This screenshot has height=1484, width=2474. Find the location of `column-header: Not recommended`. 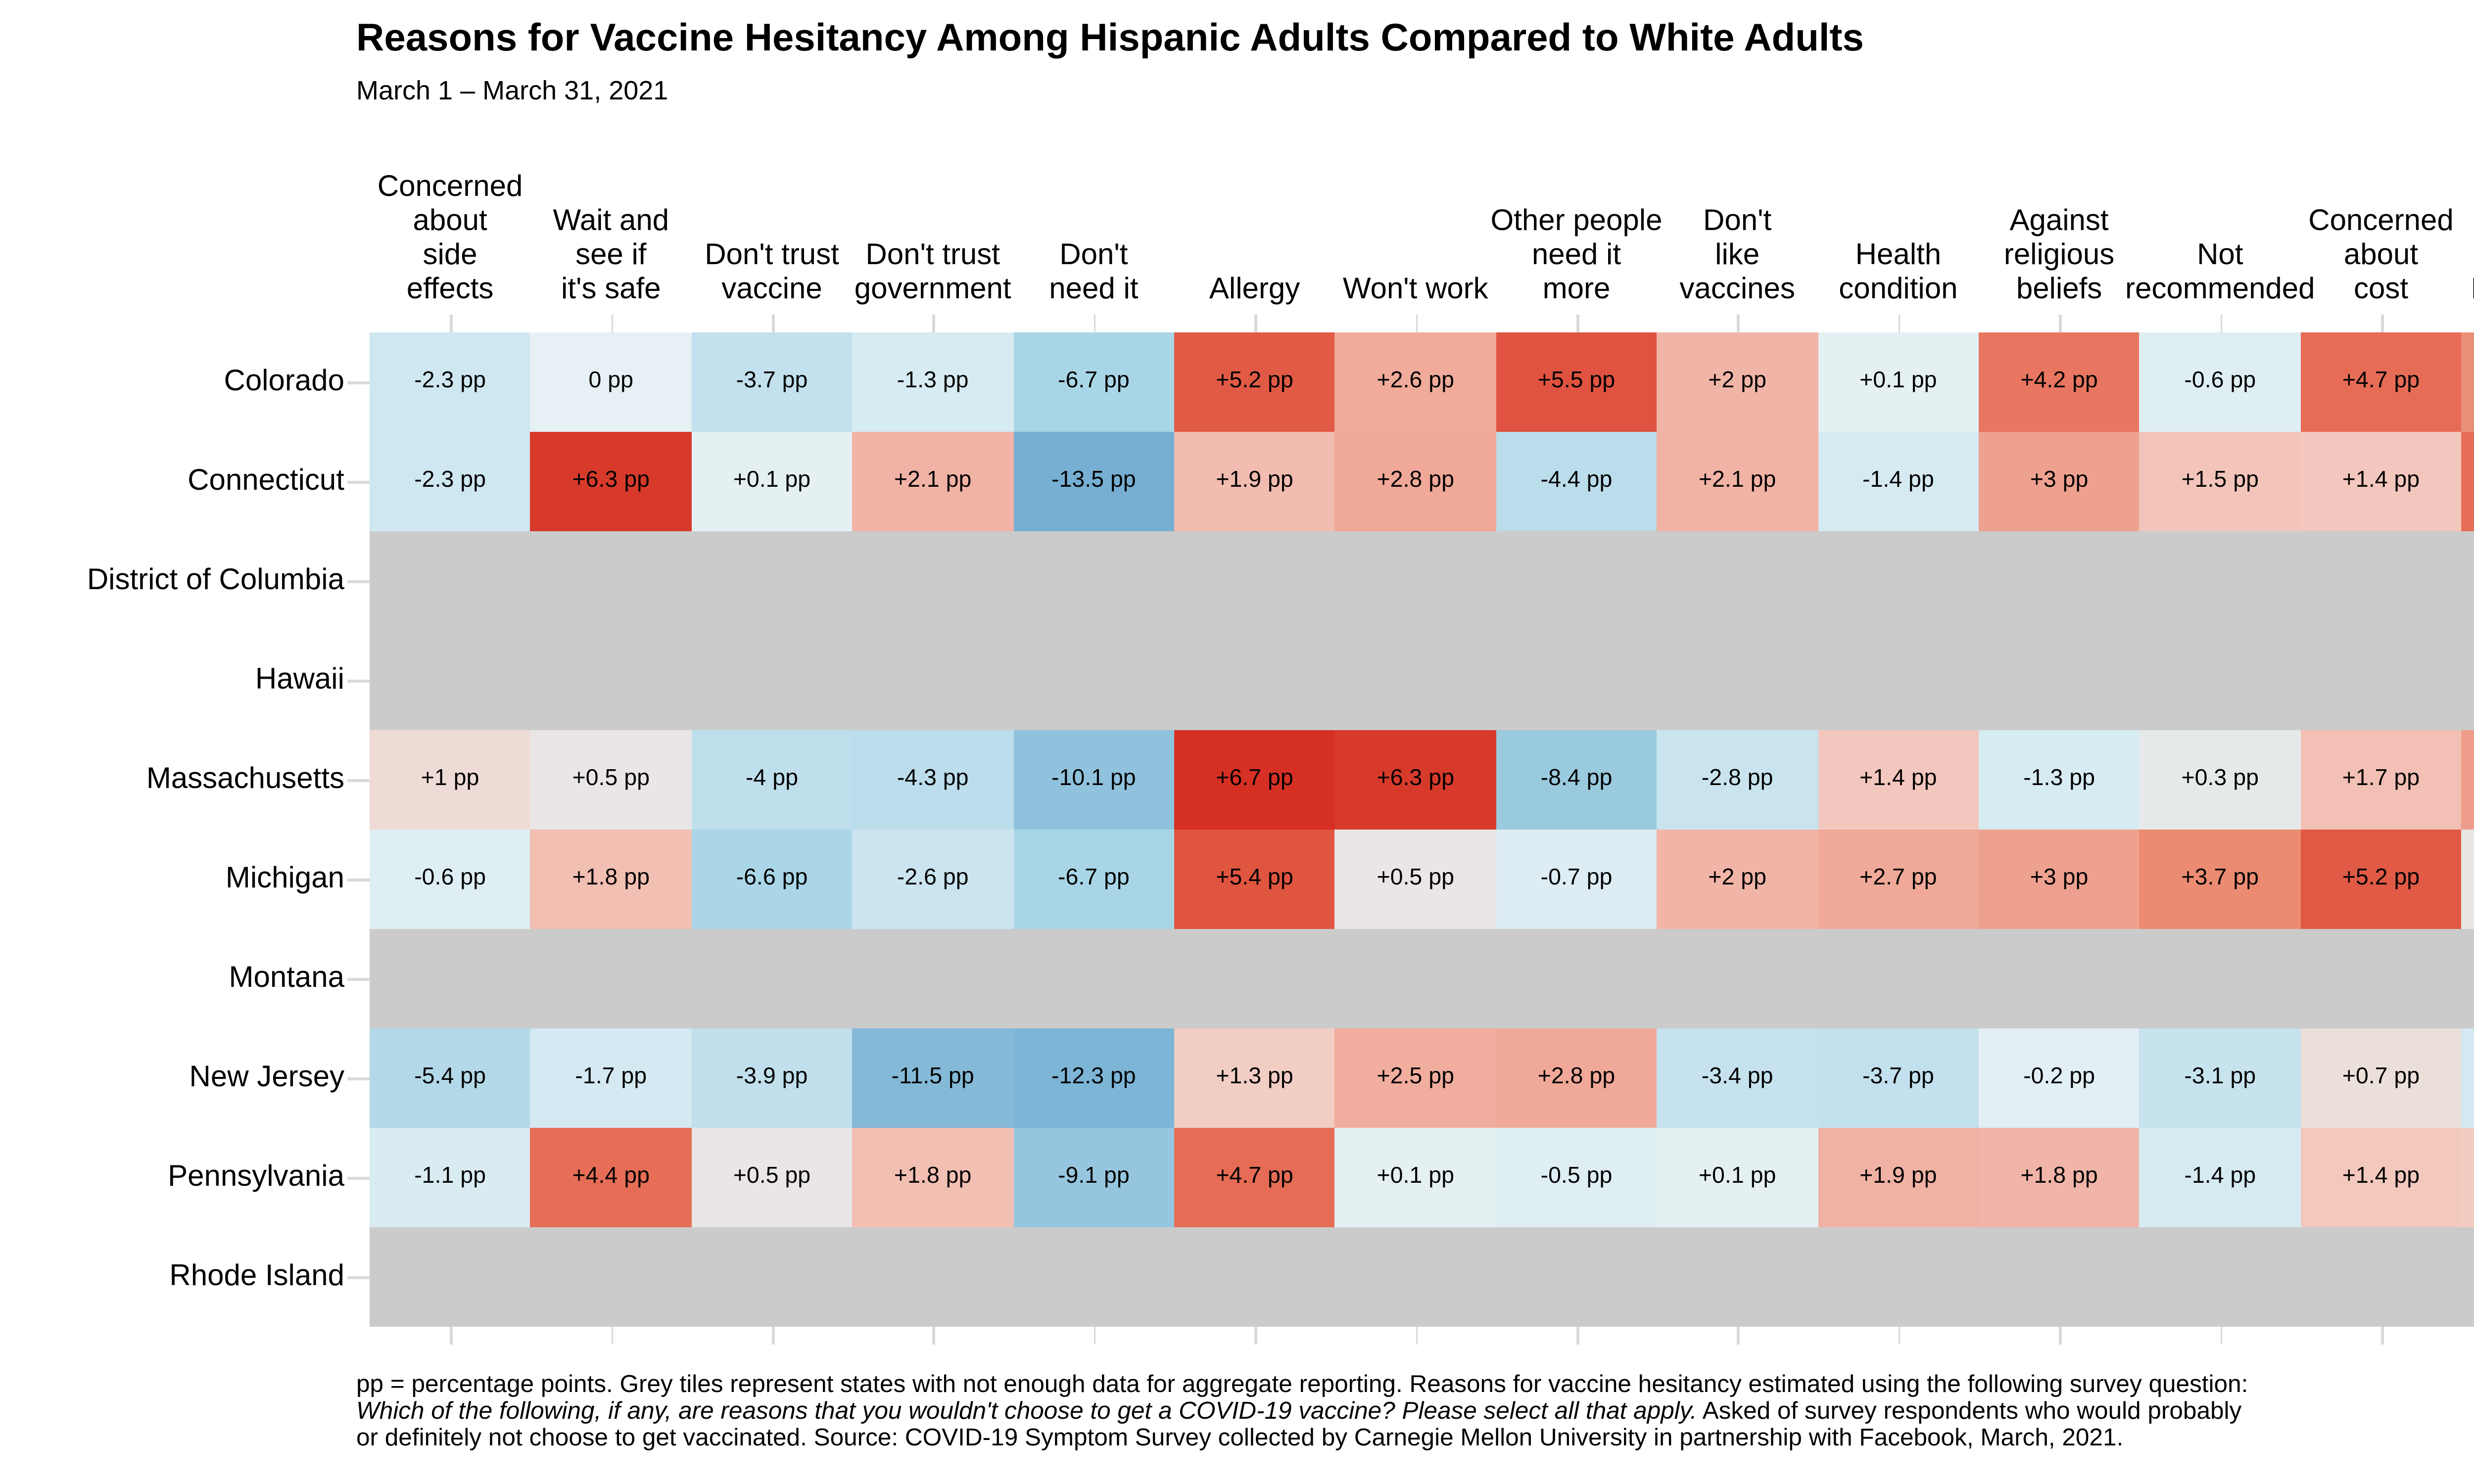

column-header: Not recommended is located at coordinates (2220, 273).